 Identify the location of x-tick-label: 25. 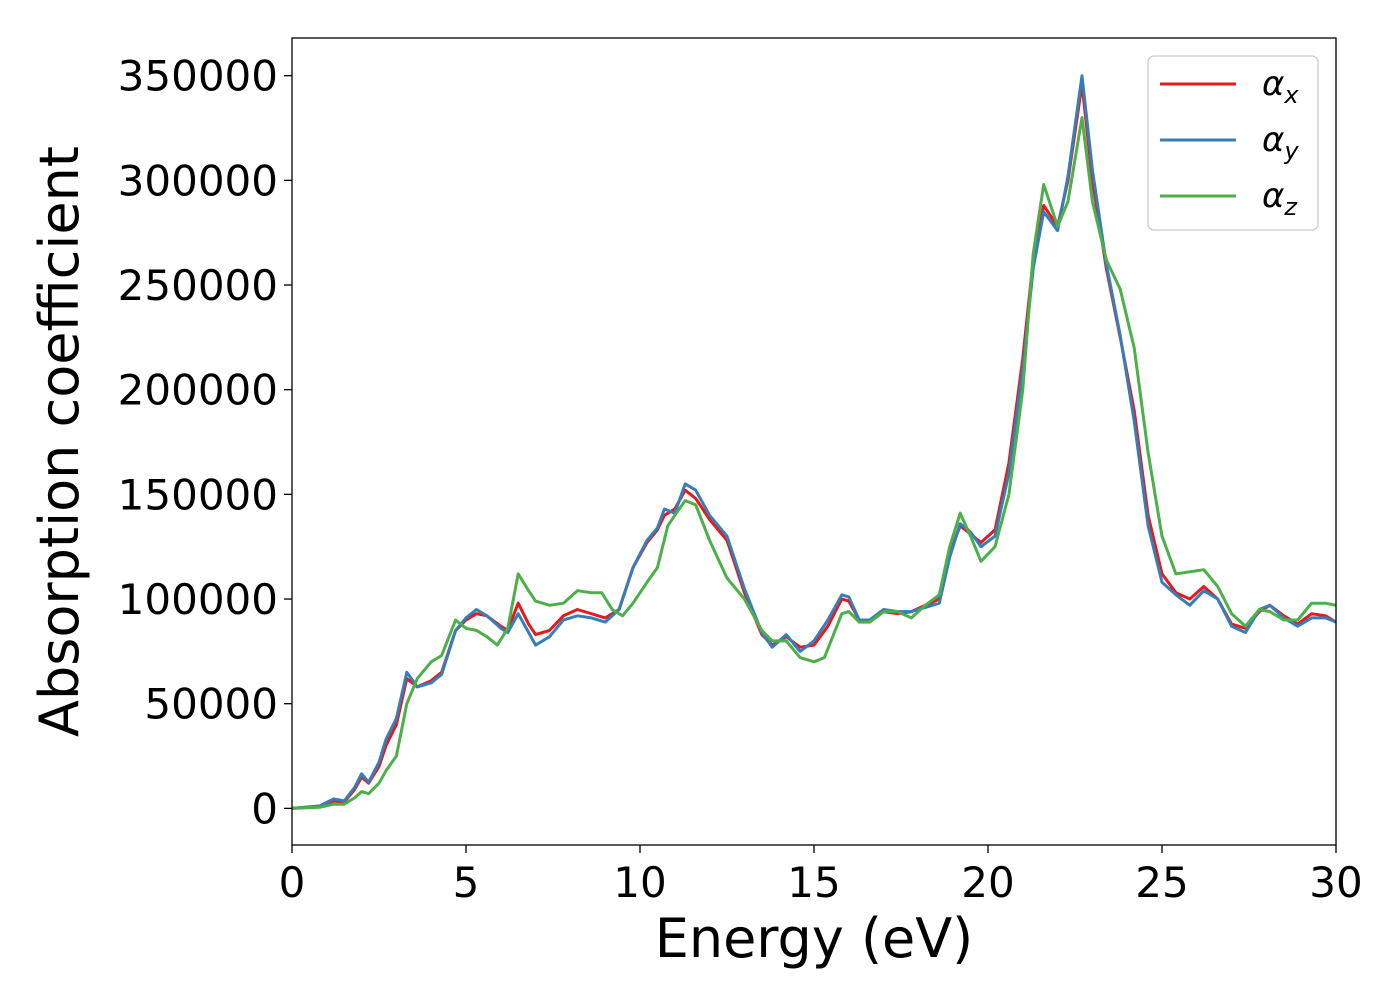
(1161, 882).